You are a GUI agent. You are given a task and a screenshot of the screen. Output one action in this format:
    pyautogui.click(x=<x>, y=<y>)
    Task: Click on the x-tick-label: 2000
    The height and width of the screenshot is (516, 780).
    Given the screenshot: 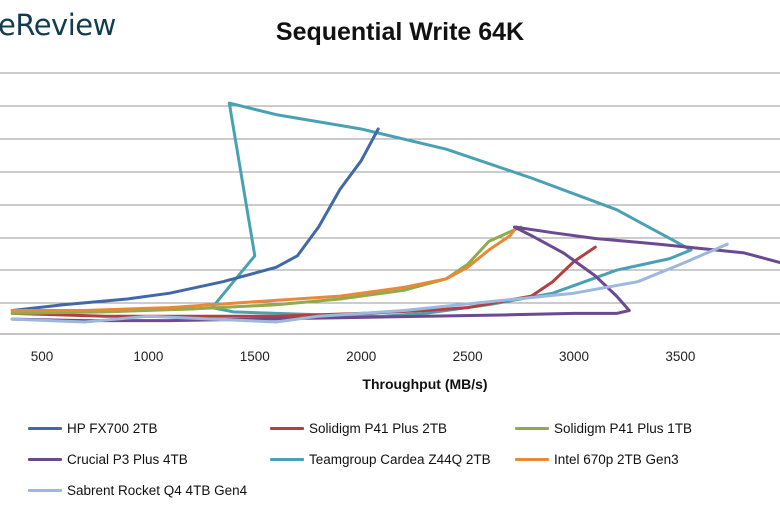 What is the action you would take?
    pyautogui.click(x=361, y=356)
    